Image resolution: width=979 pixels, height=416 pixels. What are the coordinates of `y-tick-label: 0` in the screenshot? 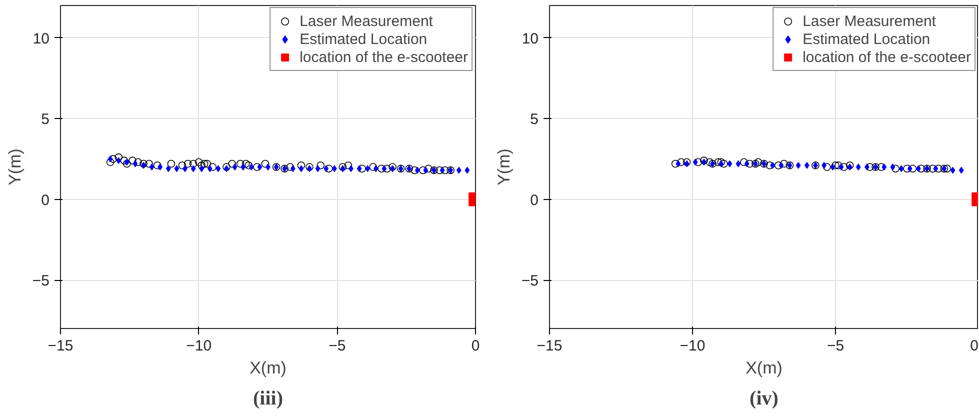 It's located at (534, 200).